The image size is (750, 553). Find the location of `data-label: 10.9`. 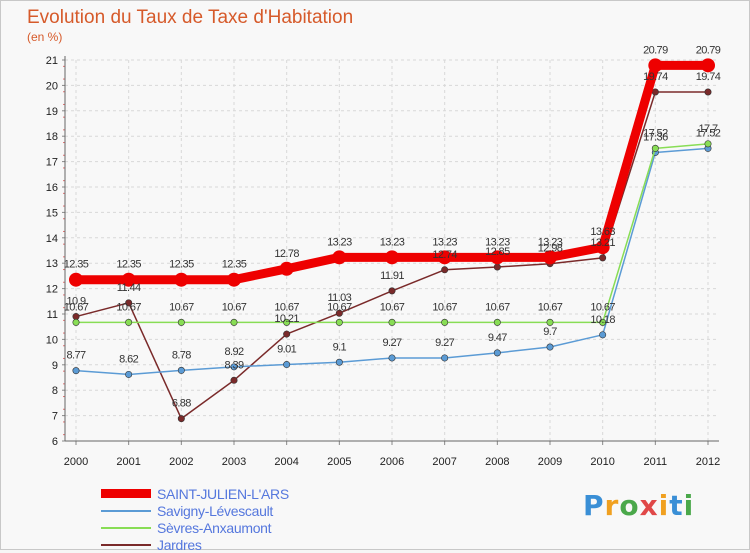

data-label: 10.9 is located at coordinates (75, 302).